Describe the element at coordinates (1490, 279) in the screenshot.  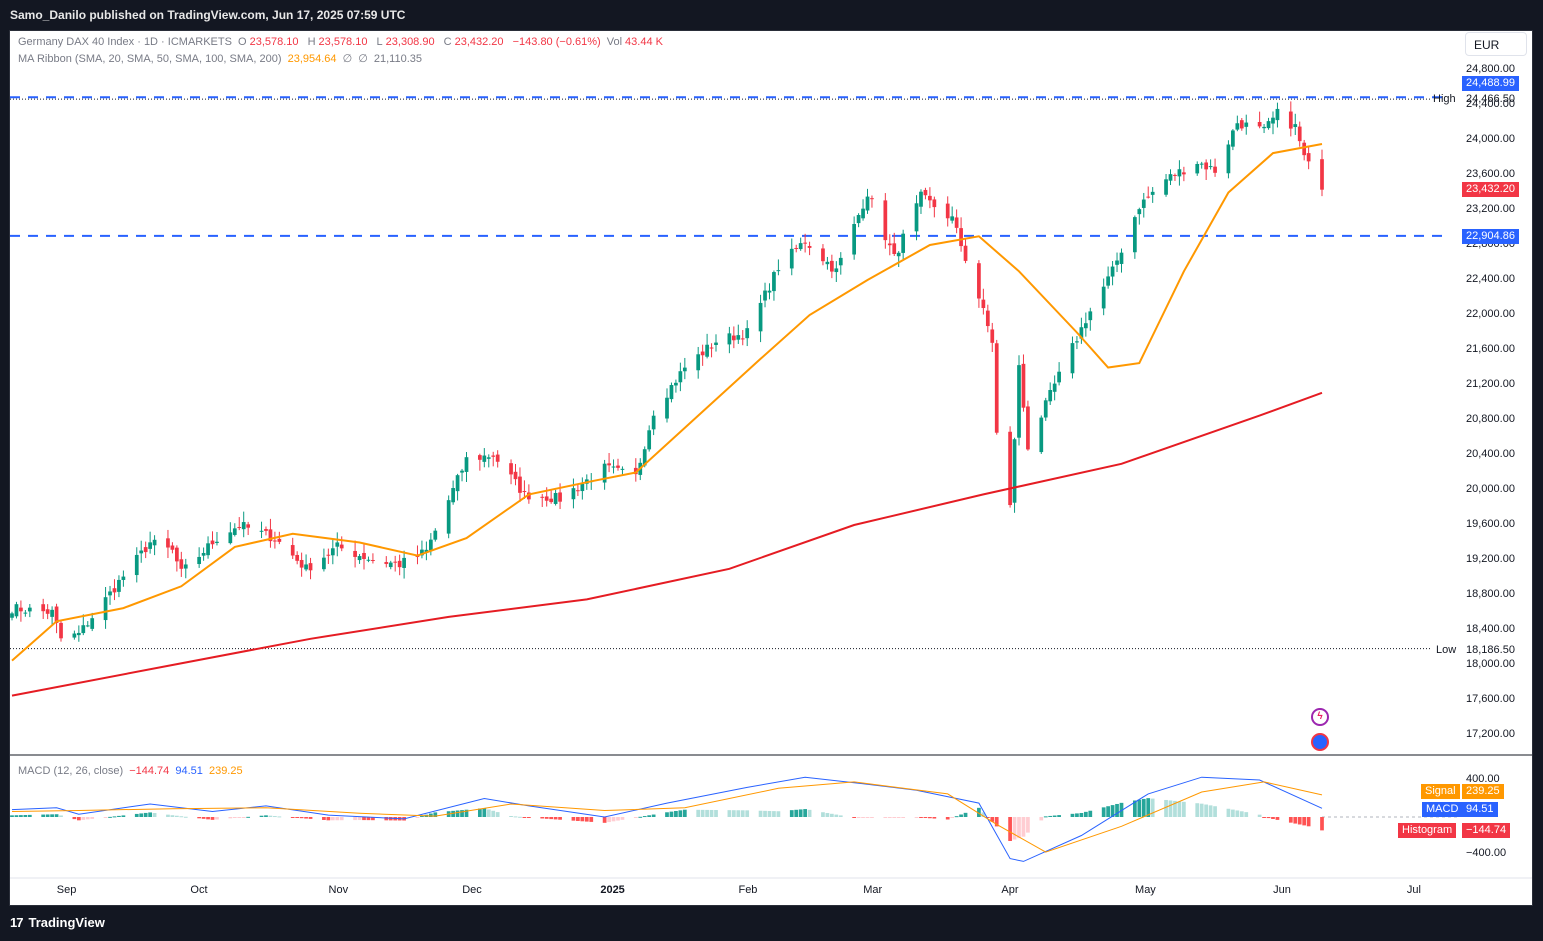
I see `price-tick-label: 22,400.00` at that location.